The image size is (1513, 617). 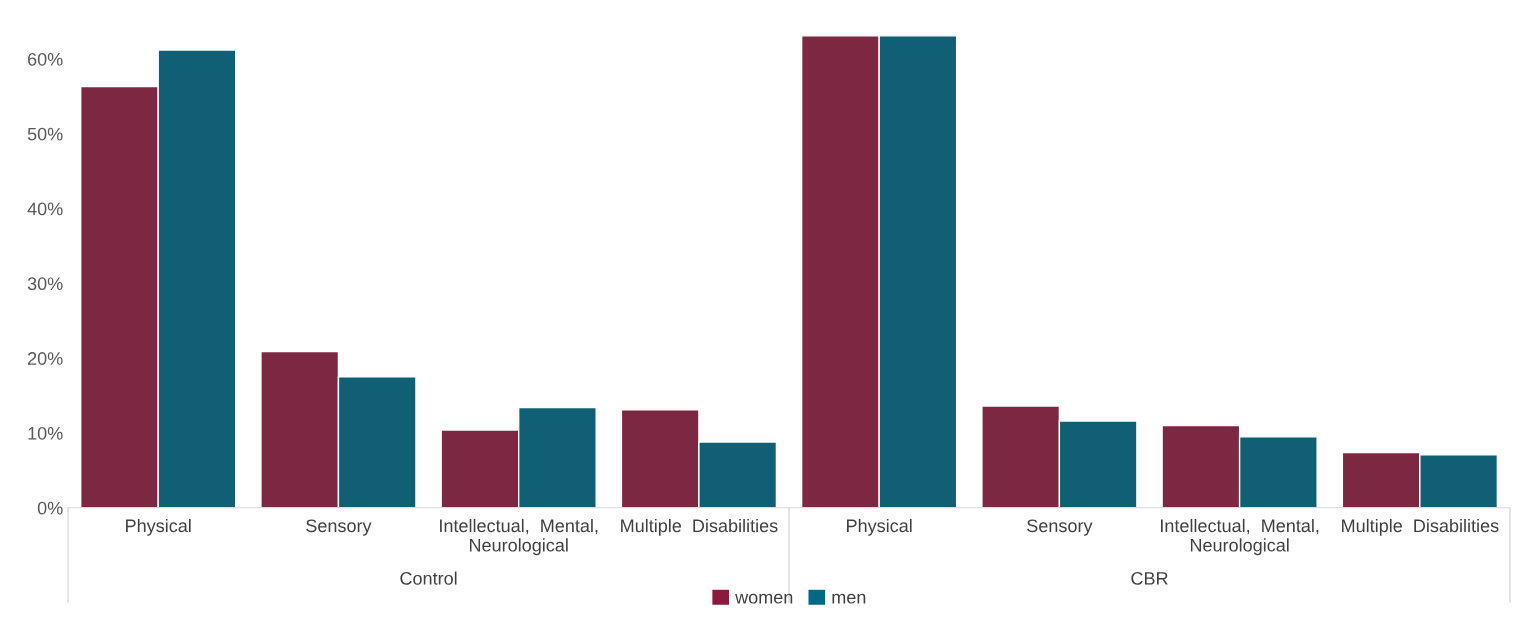 I want to click on legend-label: men, so click(x=849, y=598).